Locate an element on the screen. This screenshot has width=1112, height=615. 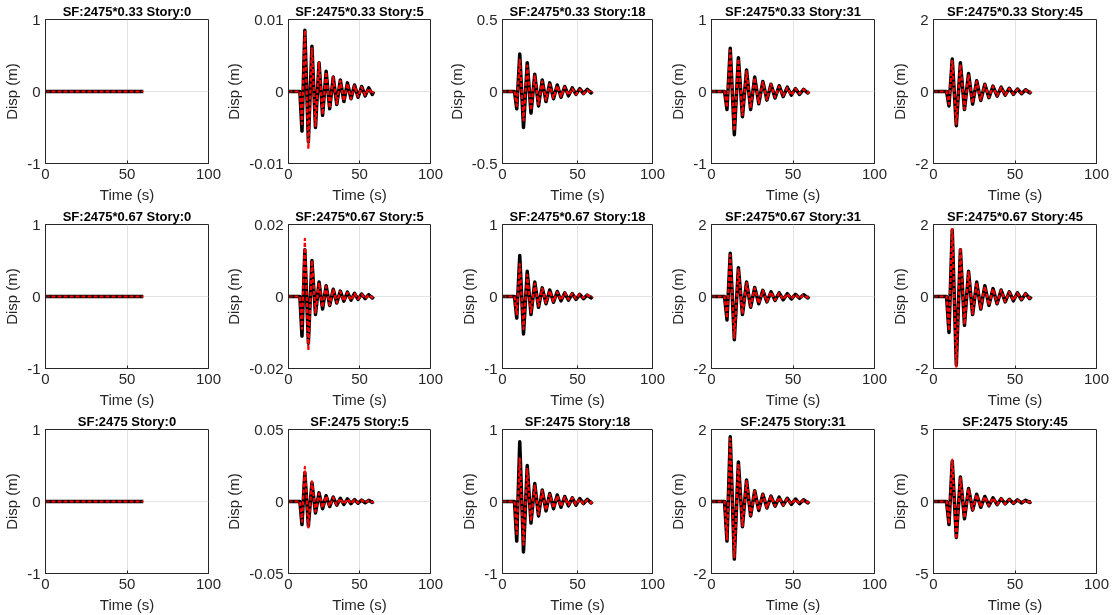
y-tick-label: 0.01 is located at coordinates (269, 19).